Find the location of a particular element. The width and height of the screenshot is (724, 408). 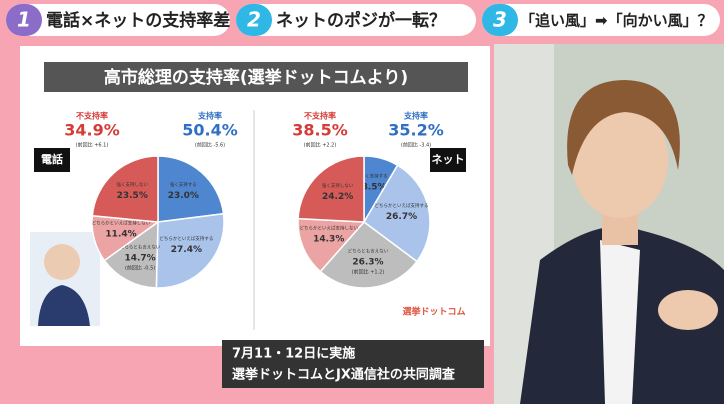

support-change: (前回比 -5.6) is located at coordinates (210, 145).